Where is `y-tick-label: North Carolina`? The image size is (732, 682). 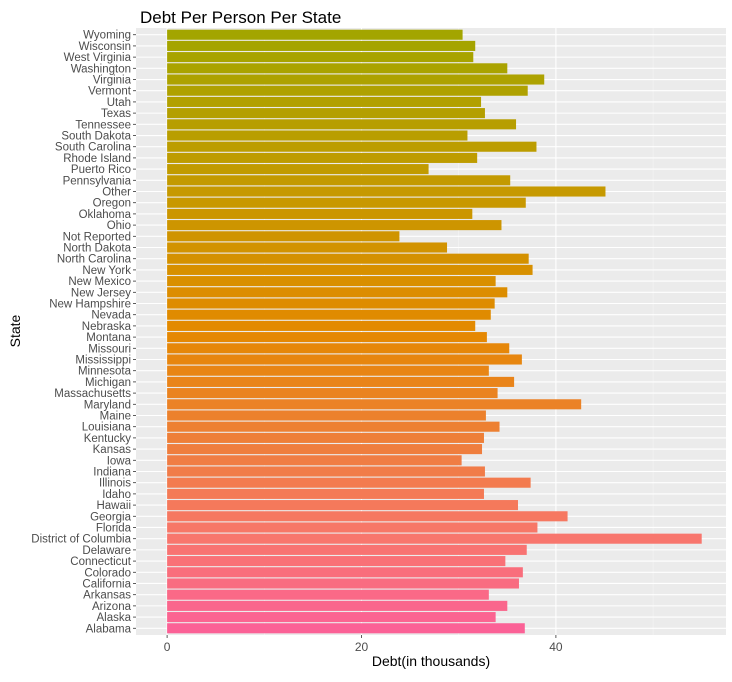
y-tick-label: North Carolina is located at coordinates (94, 260).